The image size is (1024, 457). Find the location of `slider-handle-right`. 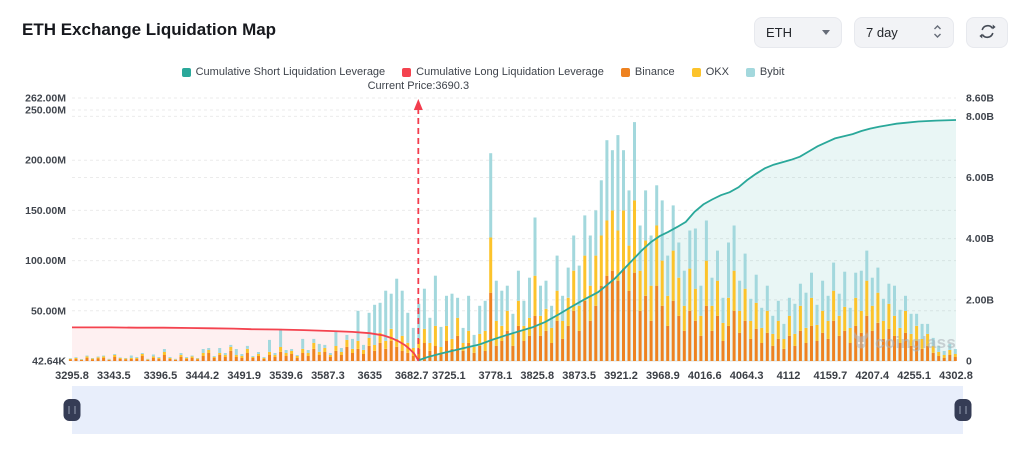

slider-handle-right is located at coordinates (963, 410).